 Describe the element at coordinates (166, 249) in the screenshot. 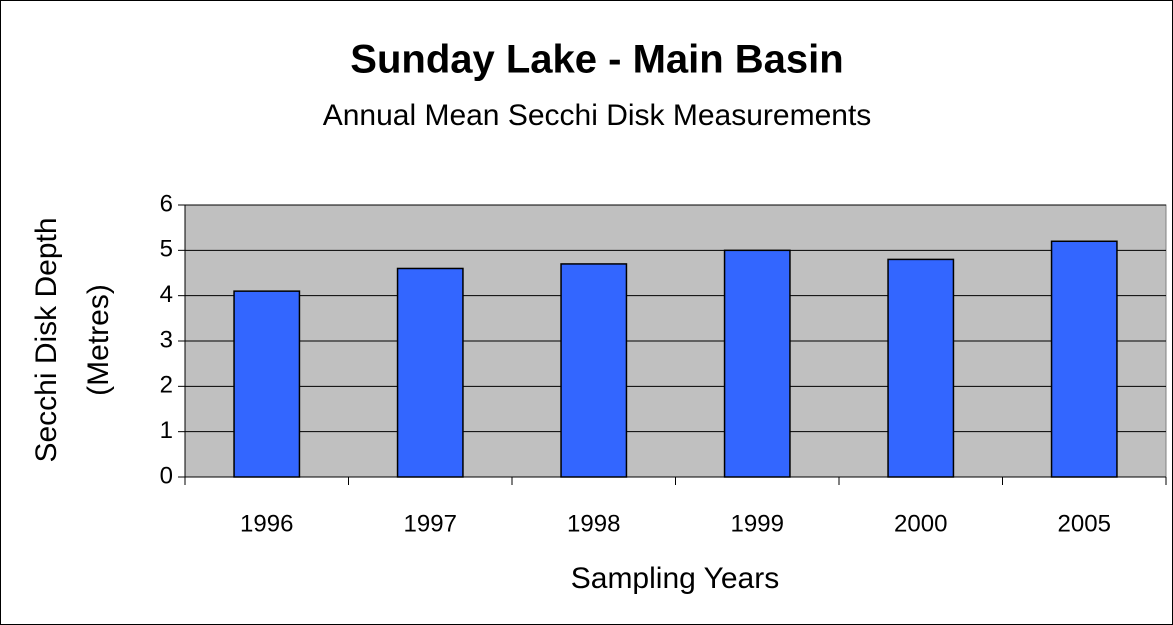

I see `y-tick-label: 5` at that location.